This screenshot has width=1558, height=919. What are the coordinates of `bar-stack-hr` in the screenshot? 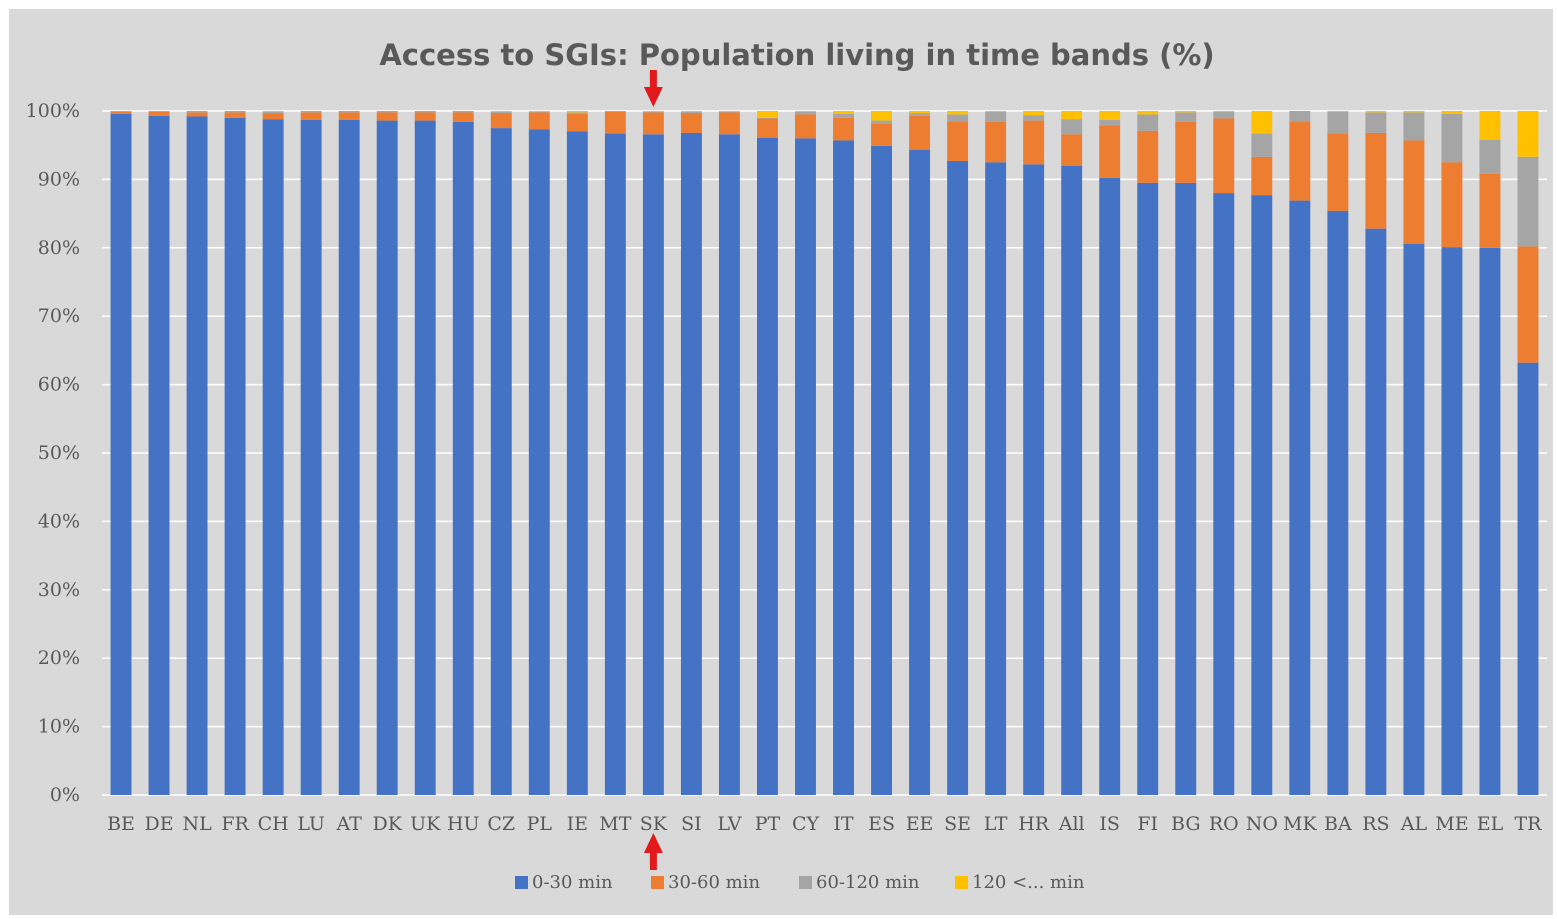 It's located at (1034, 453).